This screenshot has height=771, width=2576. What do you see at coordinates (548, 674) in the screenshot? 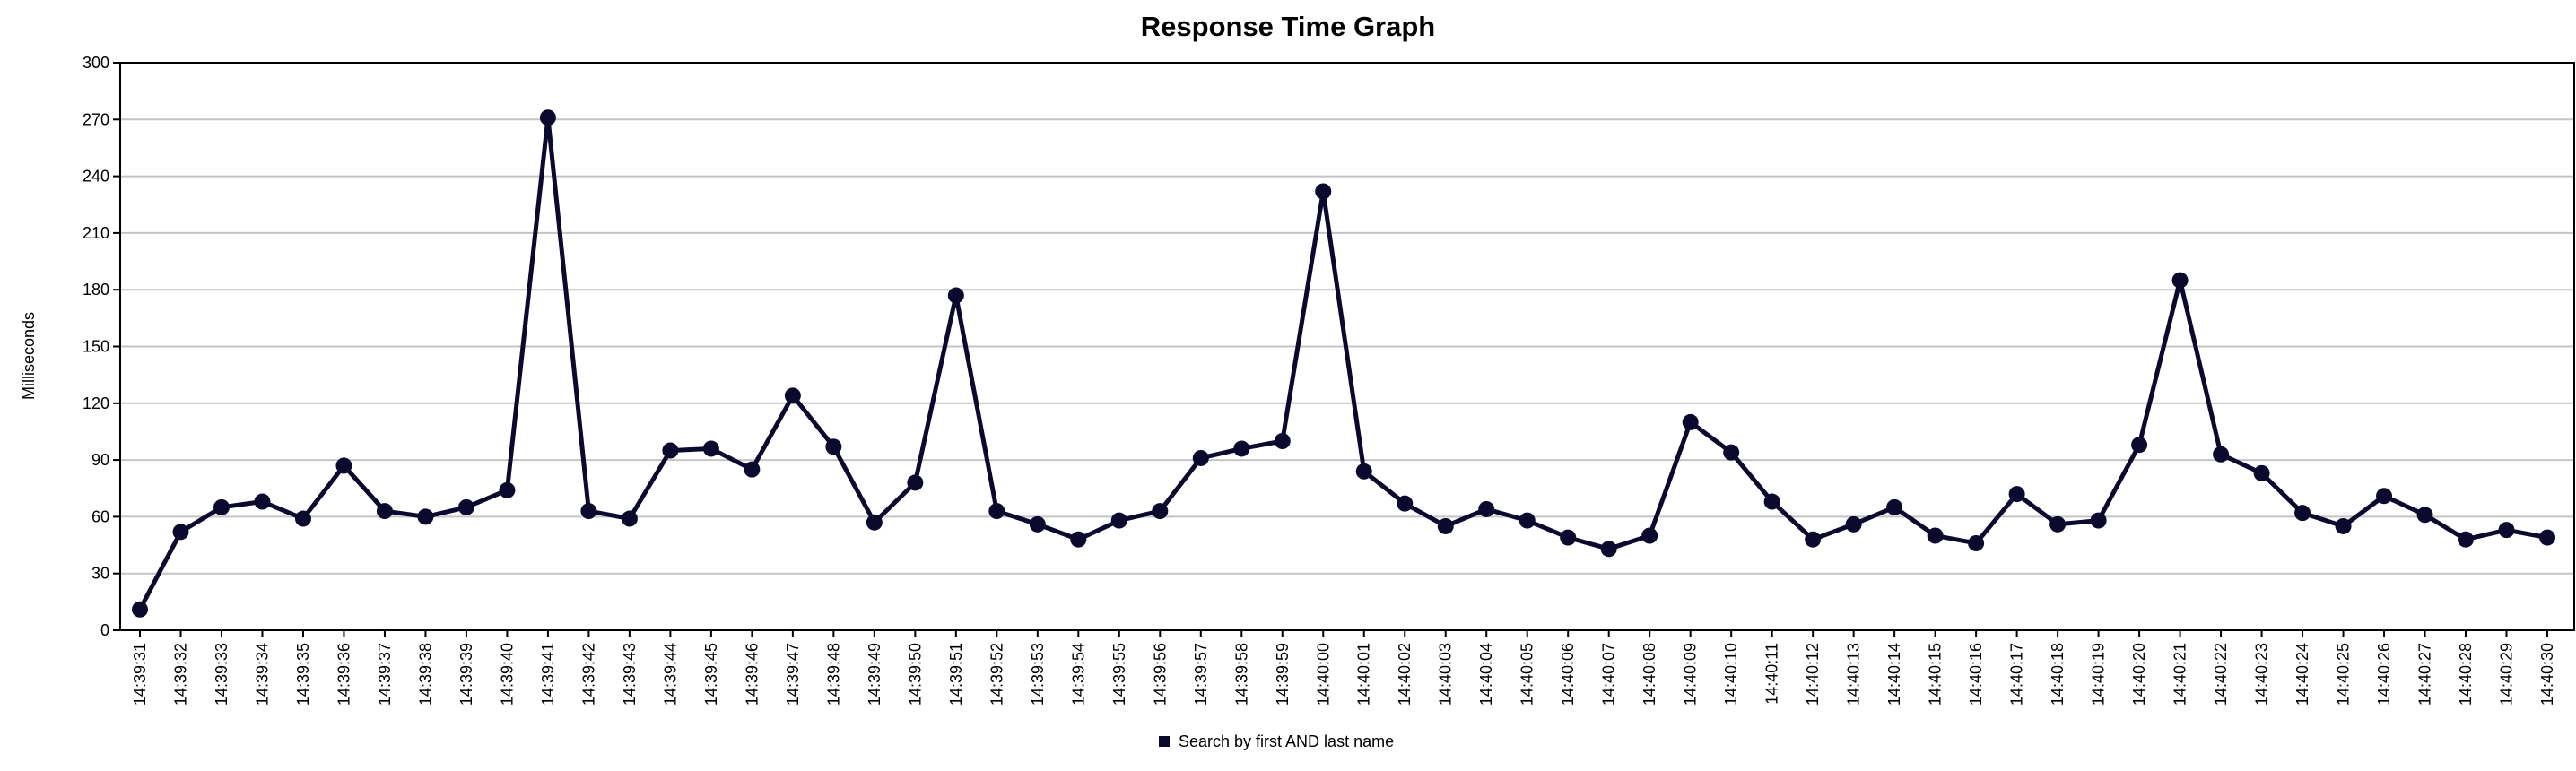
I see `x-tick-label: 14:39:41` at bounding box center [548, 674].